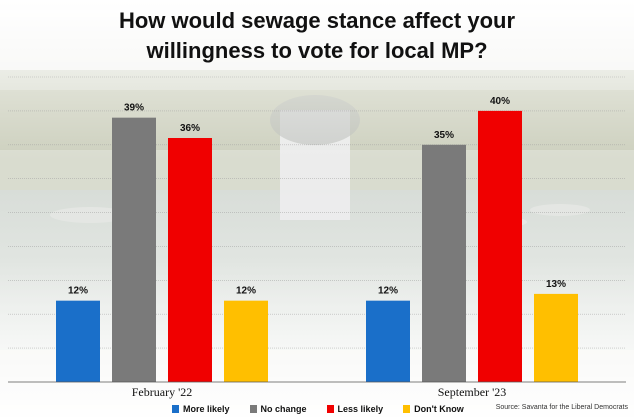 The height and width of the screenshot is (417, 634). What do you see at coordinates (317, 50) in the screenshot?
I see `chart-title-line-2: willingness to vote for local MP?` at bounding box center [317, 50].